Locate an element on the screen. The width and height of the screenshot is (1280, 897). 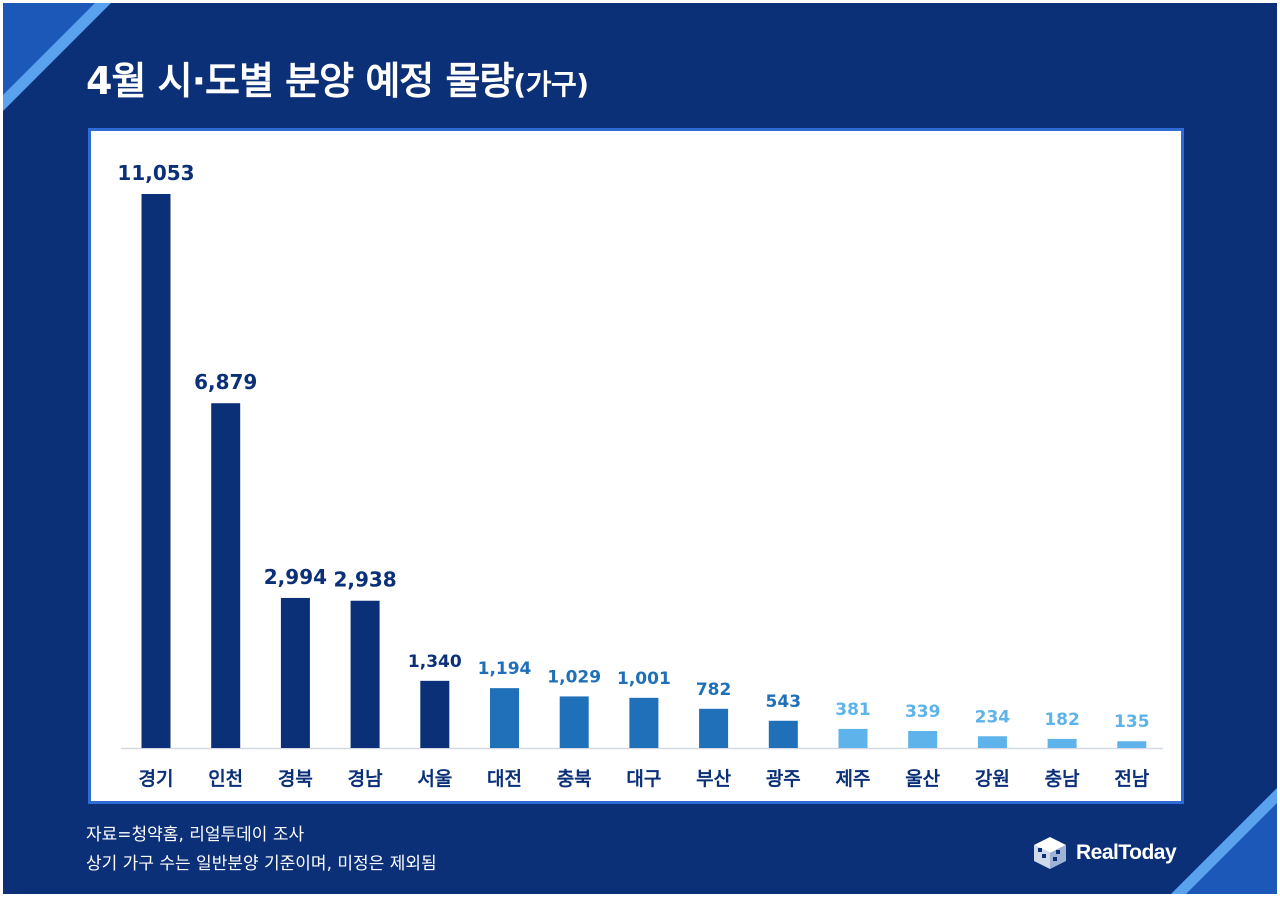
value-label-1: 6,879 is located at coordinates (225, 382).